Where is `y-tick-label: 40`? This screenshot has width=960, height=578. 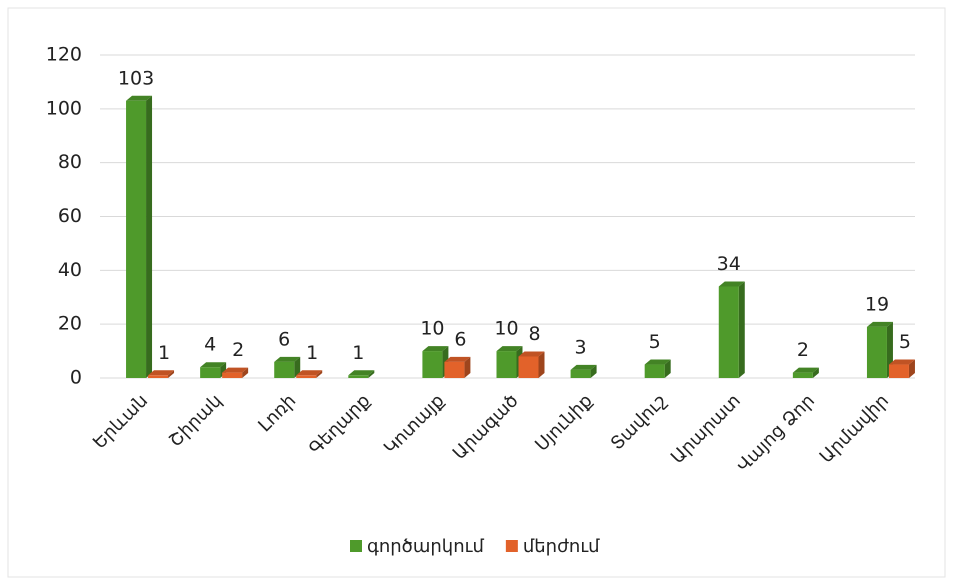
y-tick-label: 40 is located at coordinates (70, 270).